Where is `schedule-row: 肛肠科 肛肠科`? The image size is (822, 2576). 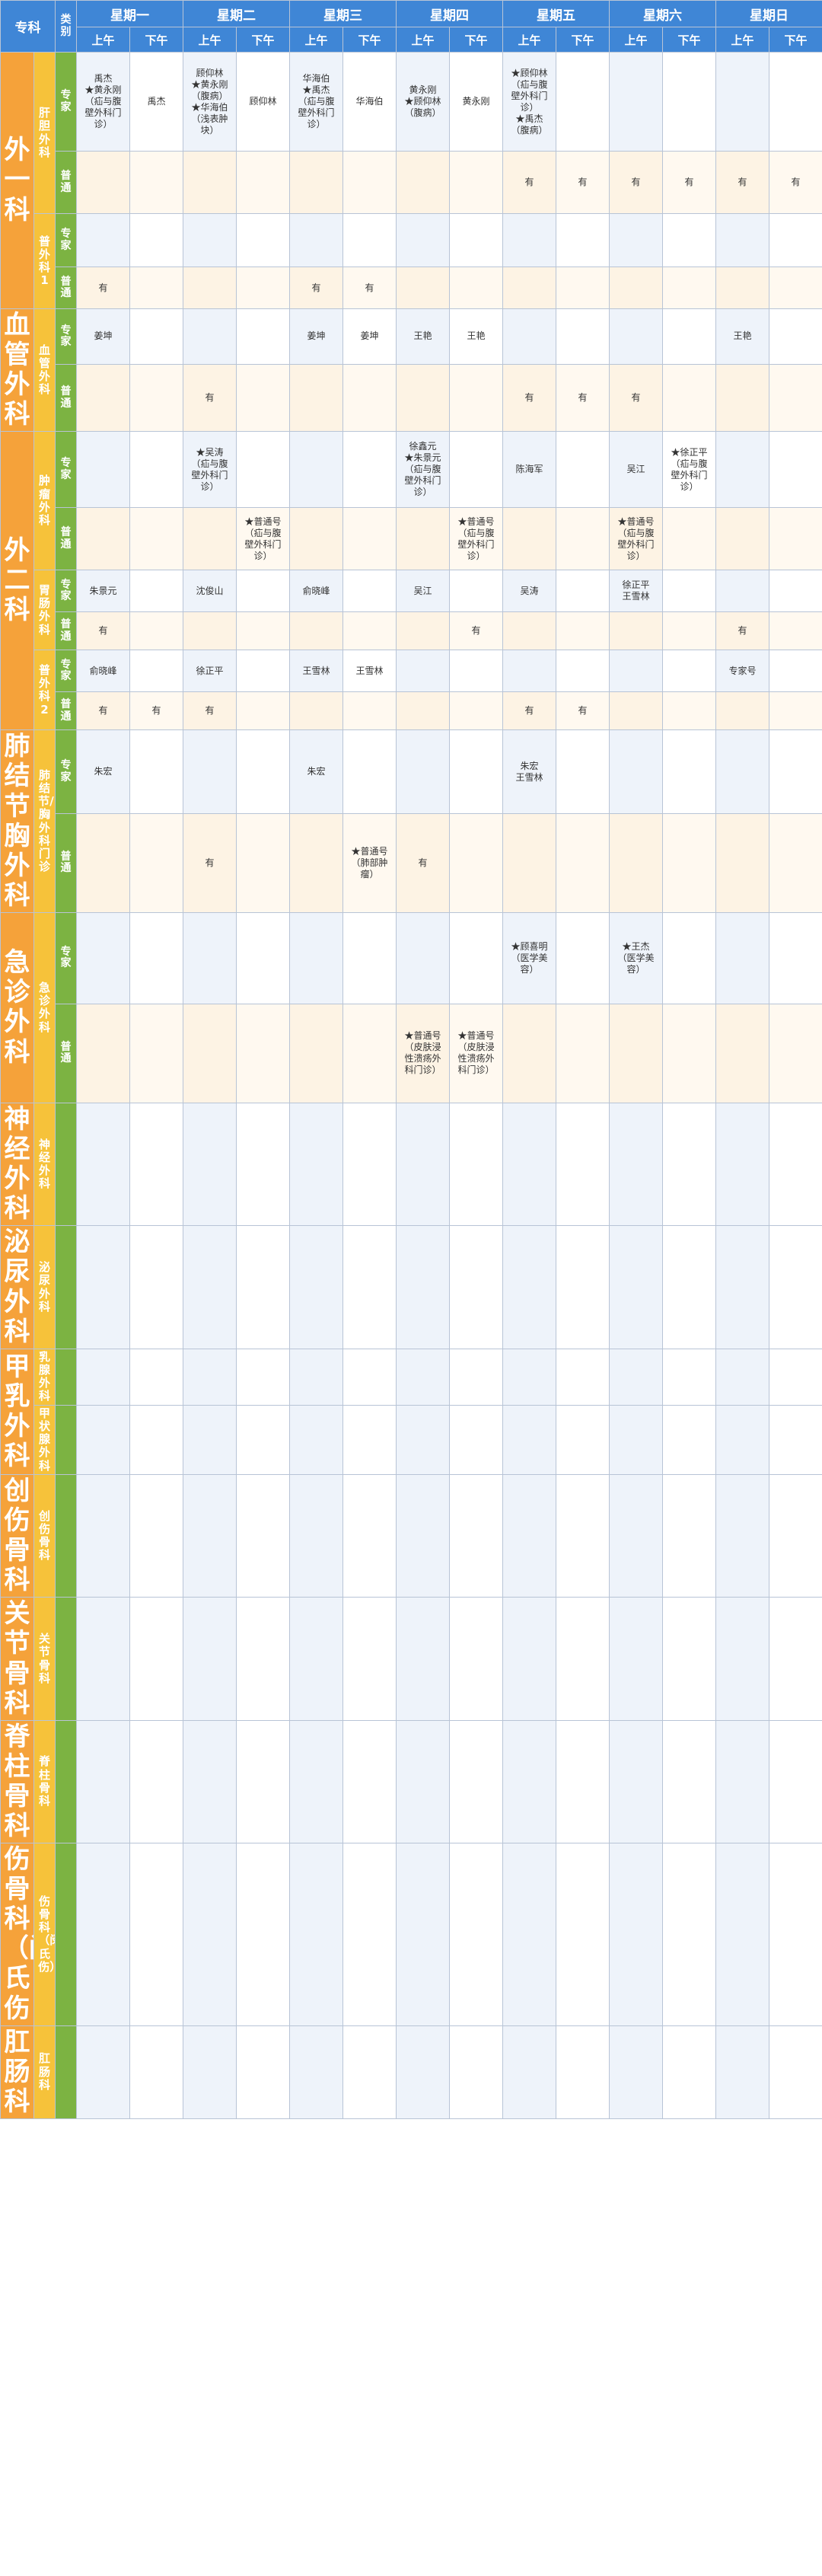 schedule-row: 肛肠科 肛肠科 is located at coordinates (411, 2072).